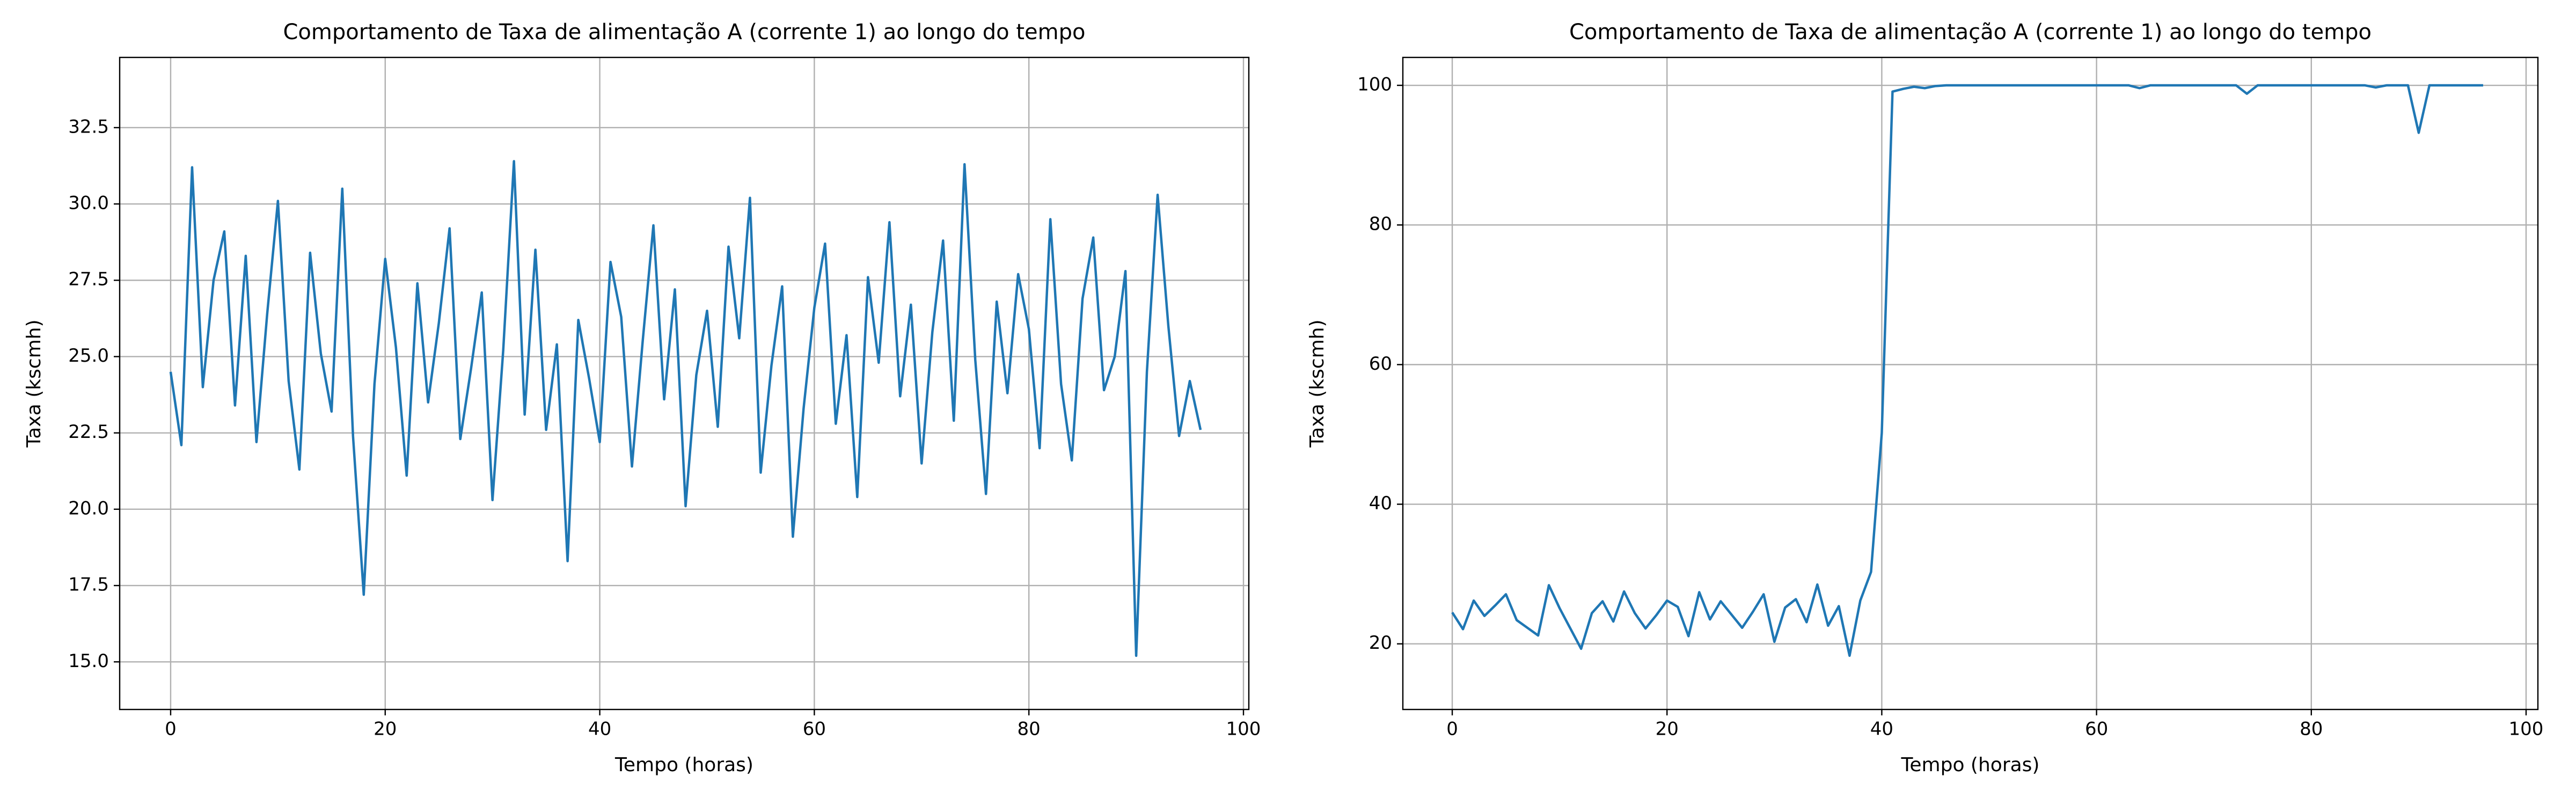 The width and height of the screenshot is (2576, 805). I want to click on y-tick-label: 20.0, so click(88, 508).